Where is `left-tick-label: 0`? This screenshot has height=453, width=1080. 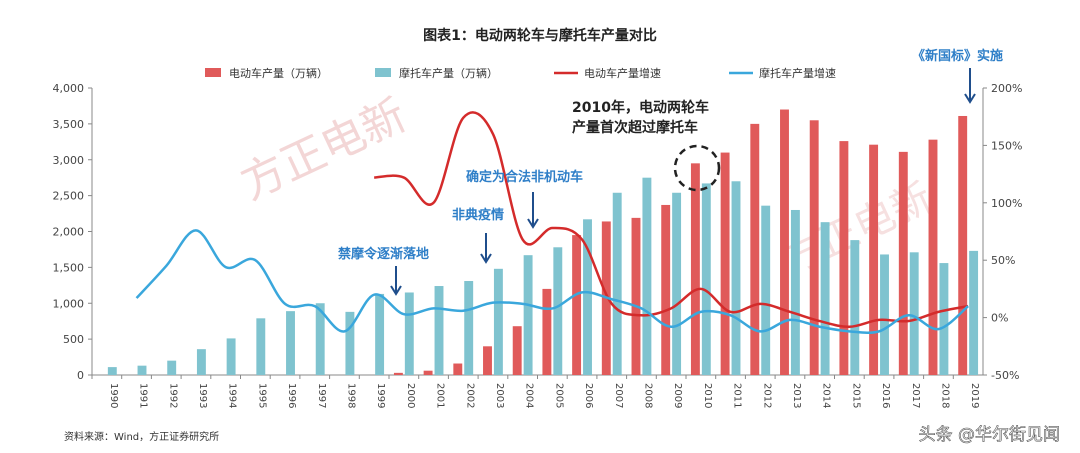
left-tick-label: 0 is located at coordinates (80, 375).